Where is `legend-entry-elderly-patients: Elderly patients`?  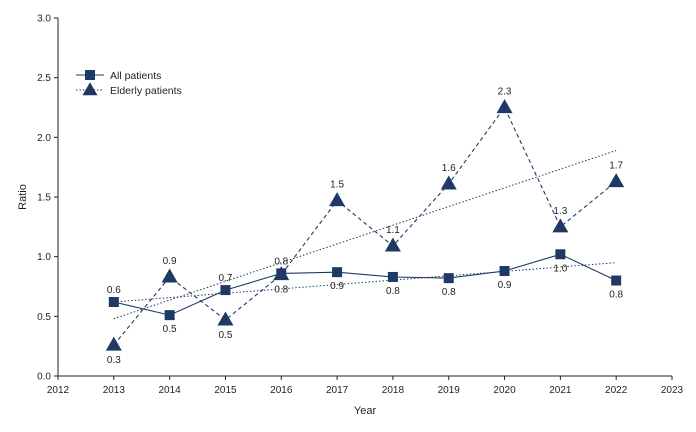 legend-entry-elderly-patients: Elderly patients is located at coordinates (129, 89).